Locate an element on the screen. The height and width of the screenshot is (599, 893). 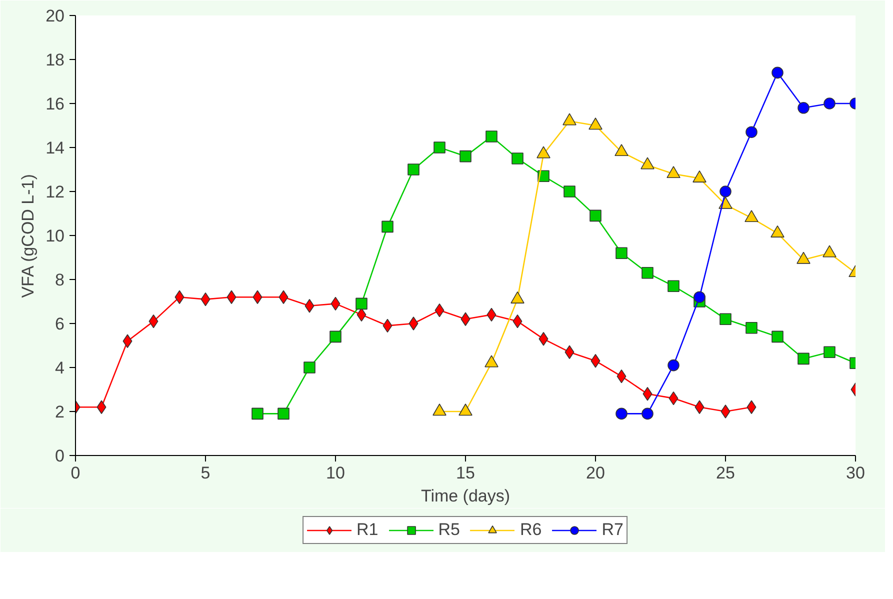
y-tick-label: 12 is located at coordinates (55, 192).